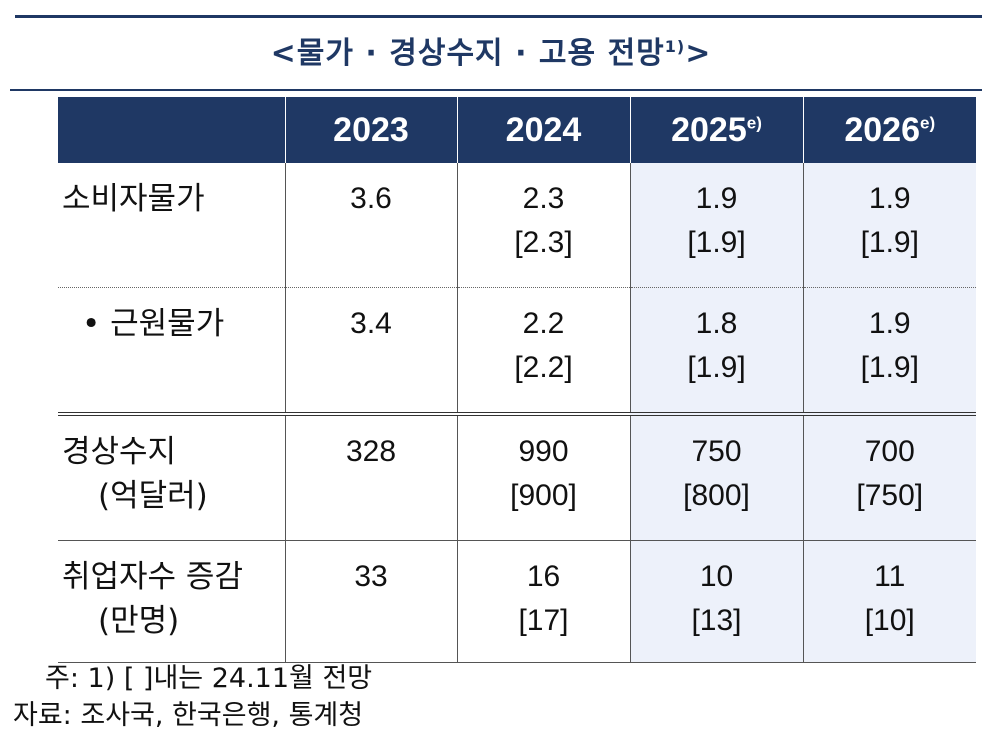  I want to click on table-cell: 750 [800], so click(716, 477).